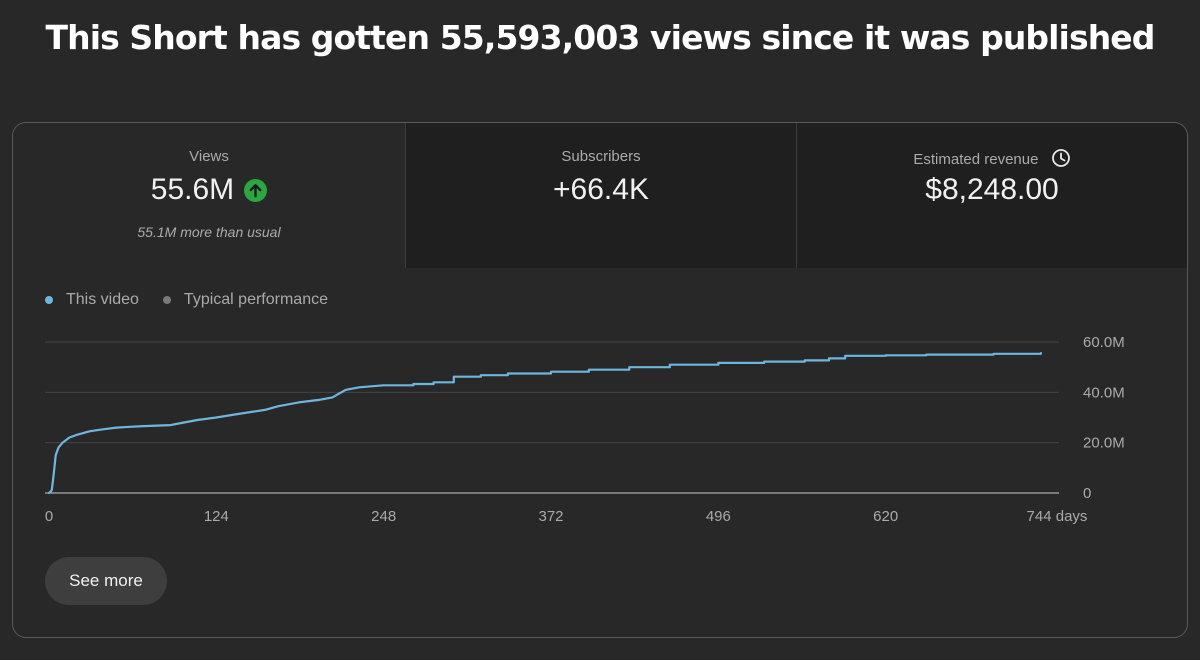 The height and width of the screenshot is (660, 1200). I want to click on metric-subscribers-label: Subscribers, so click(601, 156).